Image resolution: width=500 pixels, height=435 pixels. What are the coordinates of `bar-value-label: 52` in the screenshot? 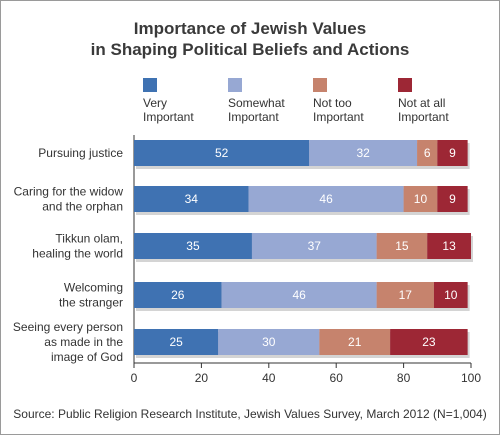 It's located at (222, 153).